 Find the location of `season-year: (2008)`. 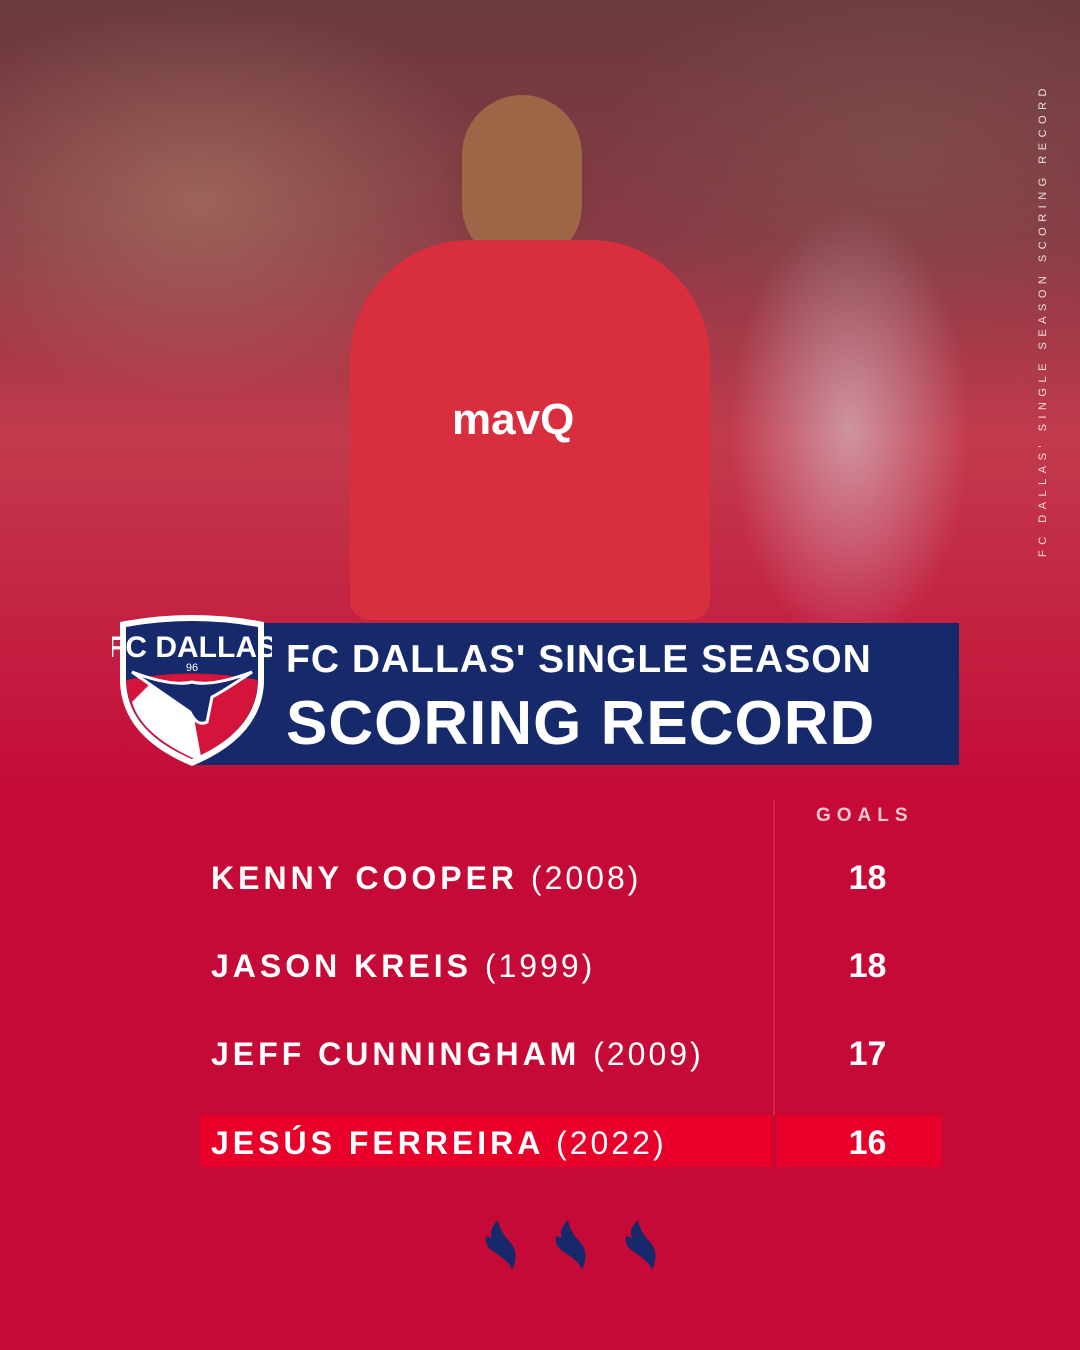

season-year: (2008) is located at coordinates (586, 878).